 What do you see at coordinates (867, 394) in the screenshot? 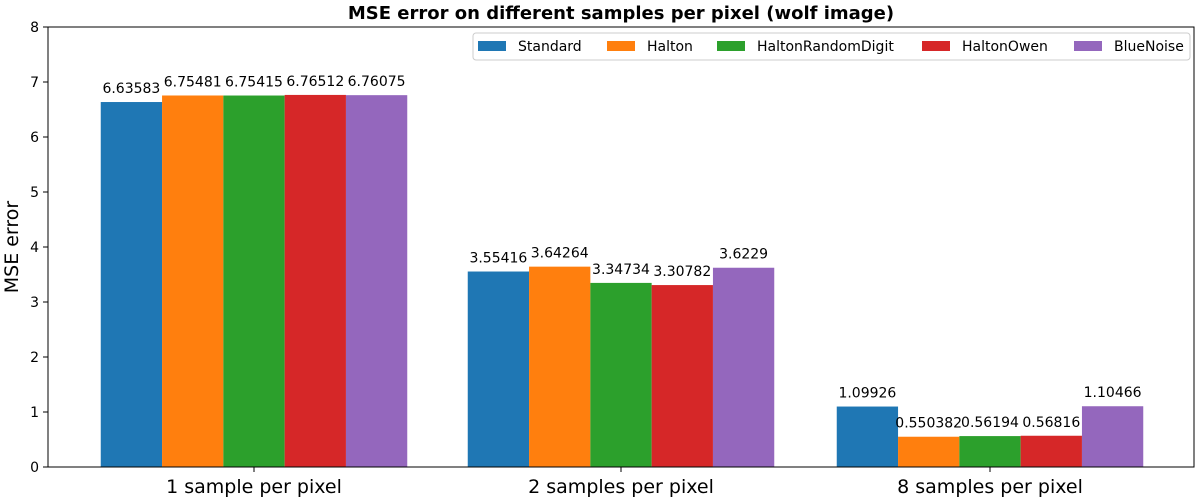
I see `data-label: 1.09926` at bounding box center [867, 394].